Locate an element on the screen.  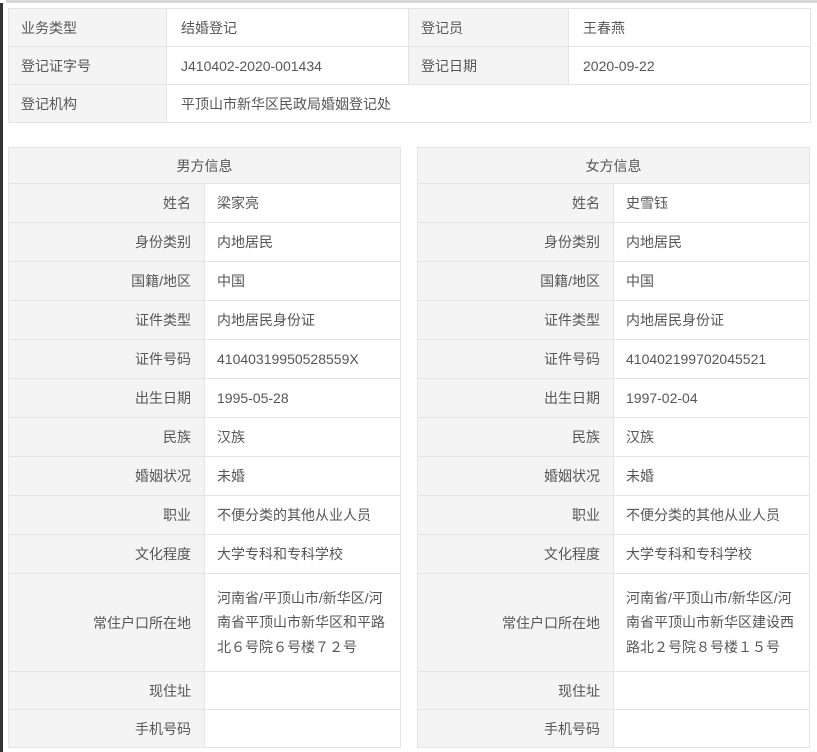
table-row: 证件号码 41040319950528559X is located at coordinates (204, 359).